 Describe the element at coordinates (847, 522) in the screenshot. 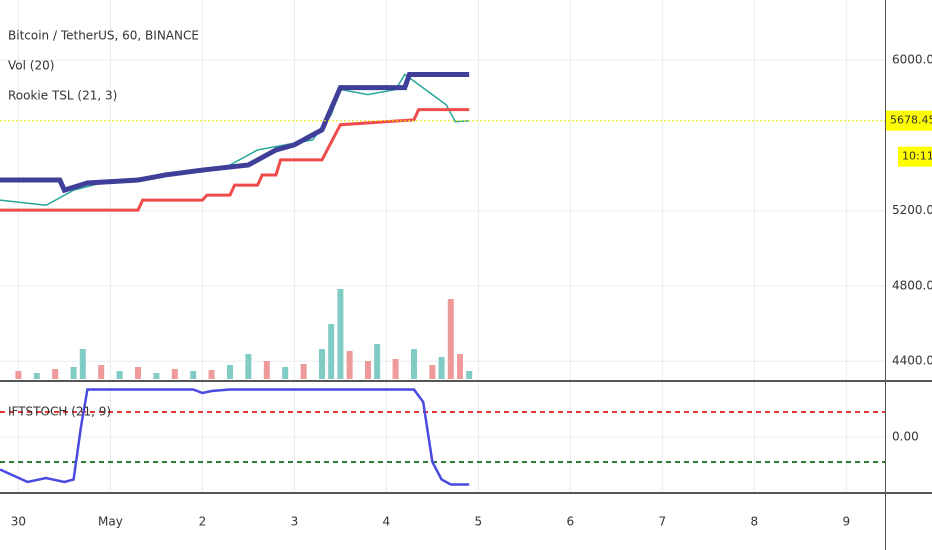

I see `x-tick-label: 9` at that location.